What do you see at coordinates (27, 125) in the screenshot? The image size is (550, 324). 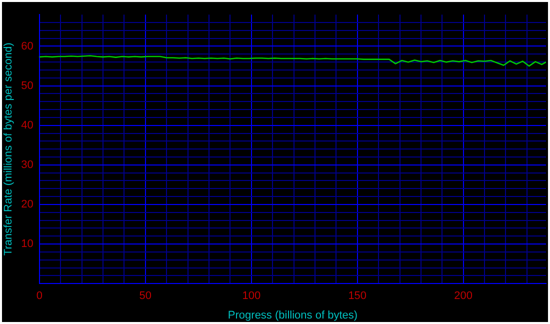 I see `y-tick-label: 40` at bounding box center [27, 125].